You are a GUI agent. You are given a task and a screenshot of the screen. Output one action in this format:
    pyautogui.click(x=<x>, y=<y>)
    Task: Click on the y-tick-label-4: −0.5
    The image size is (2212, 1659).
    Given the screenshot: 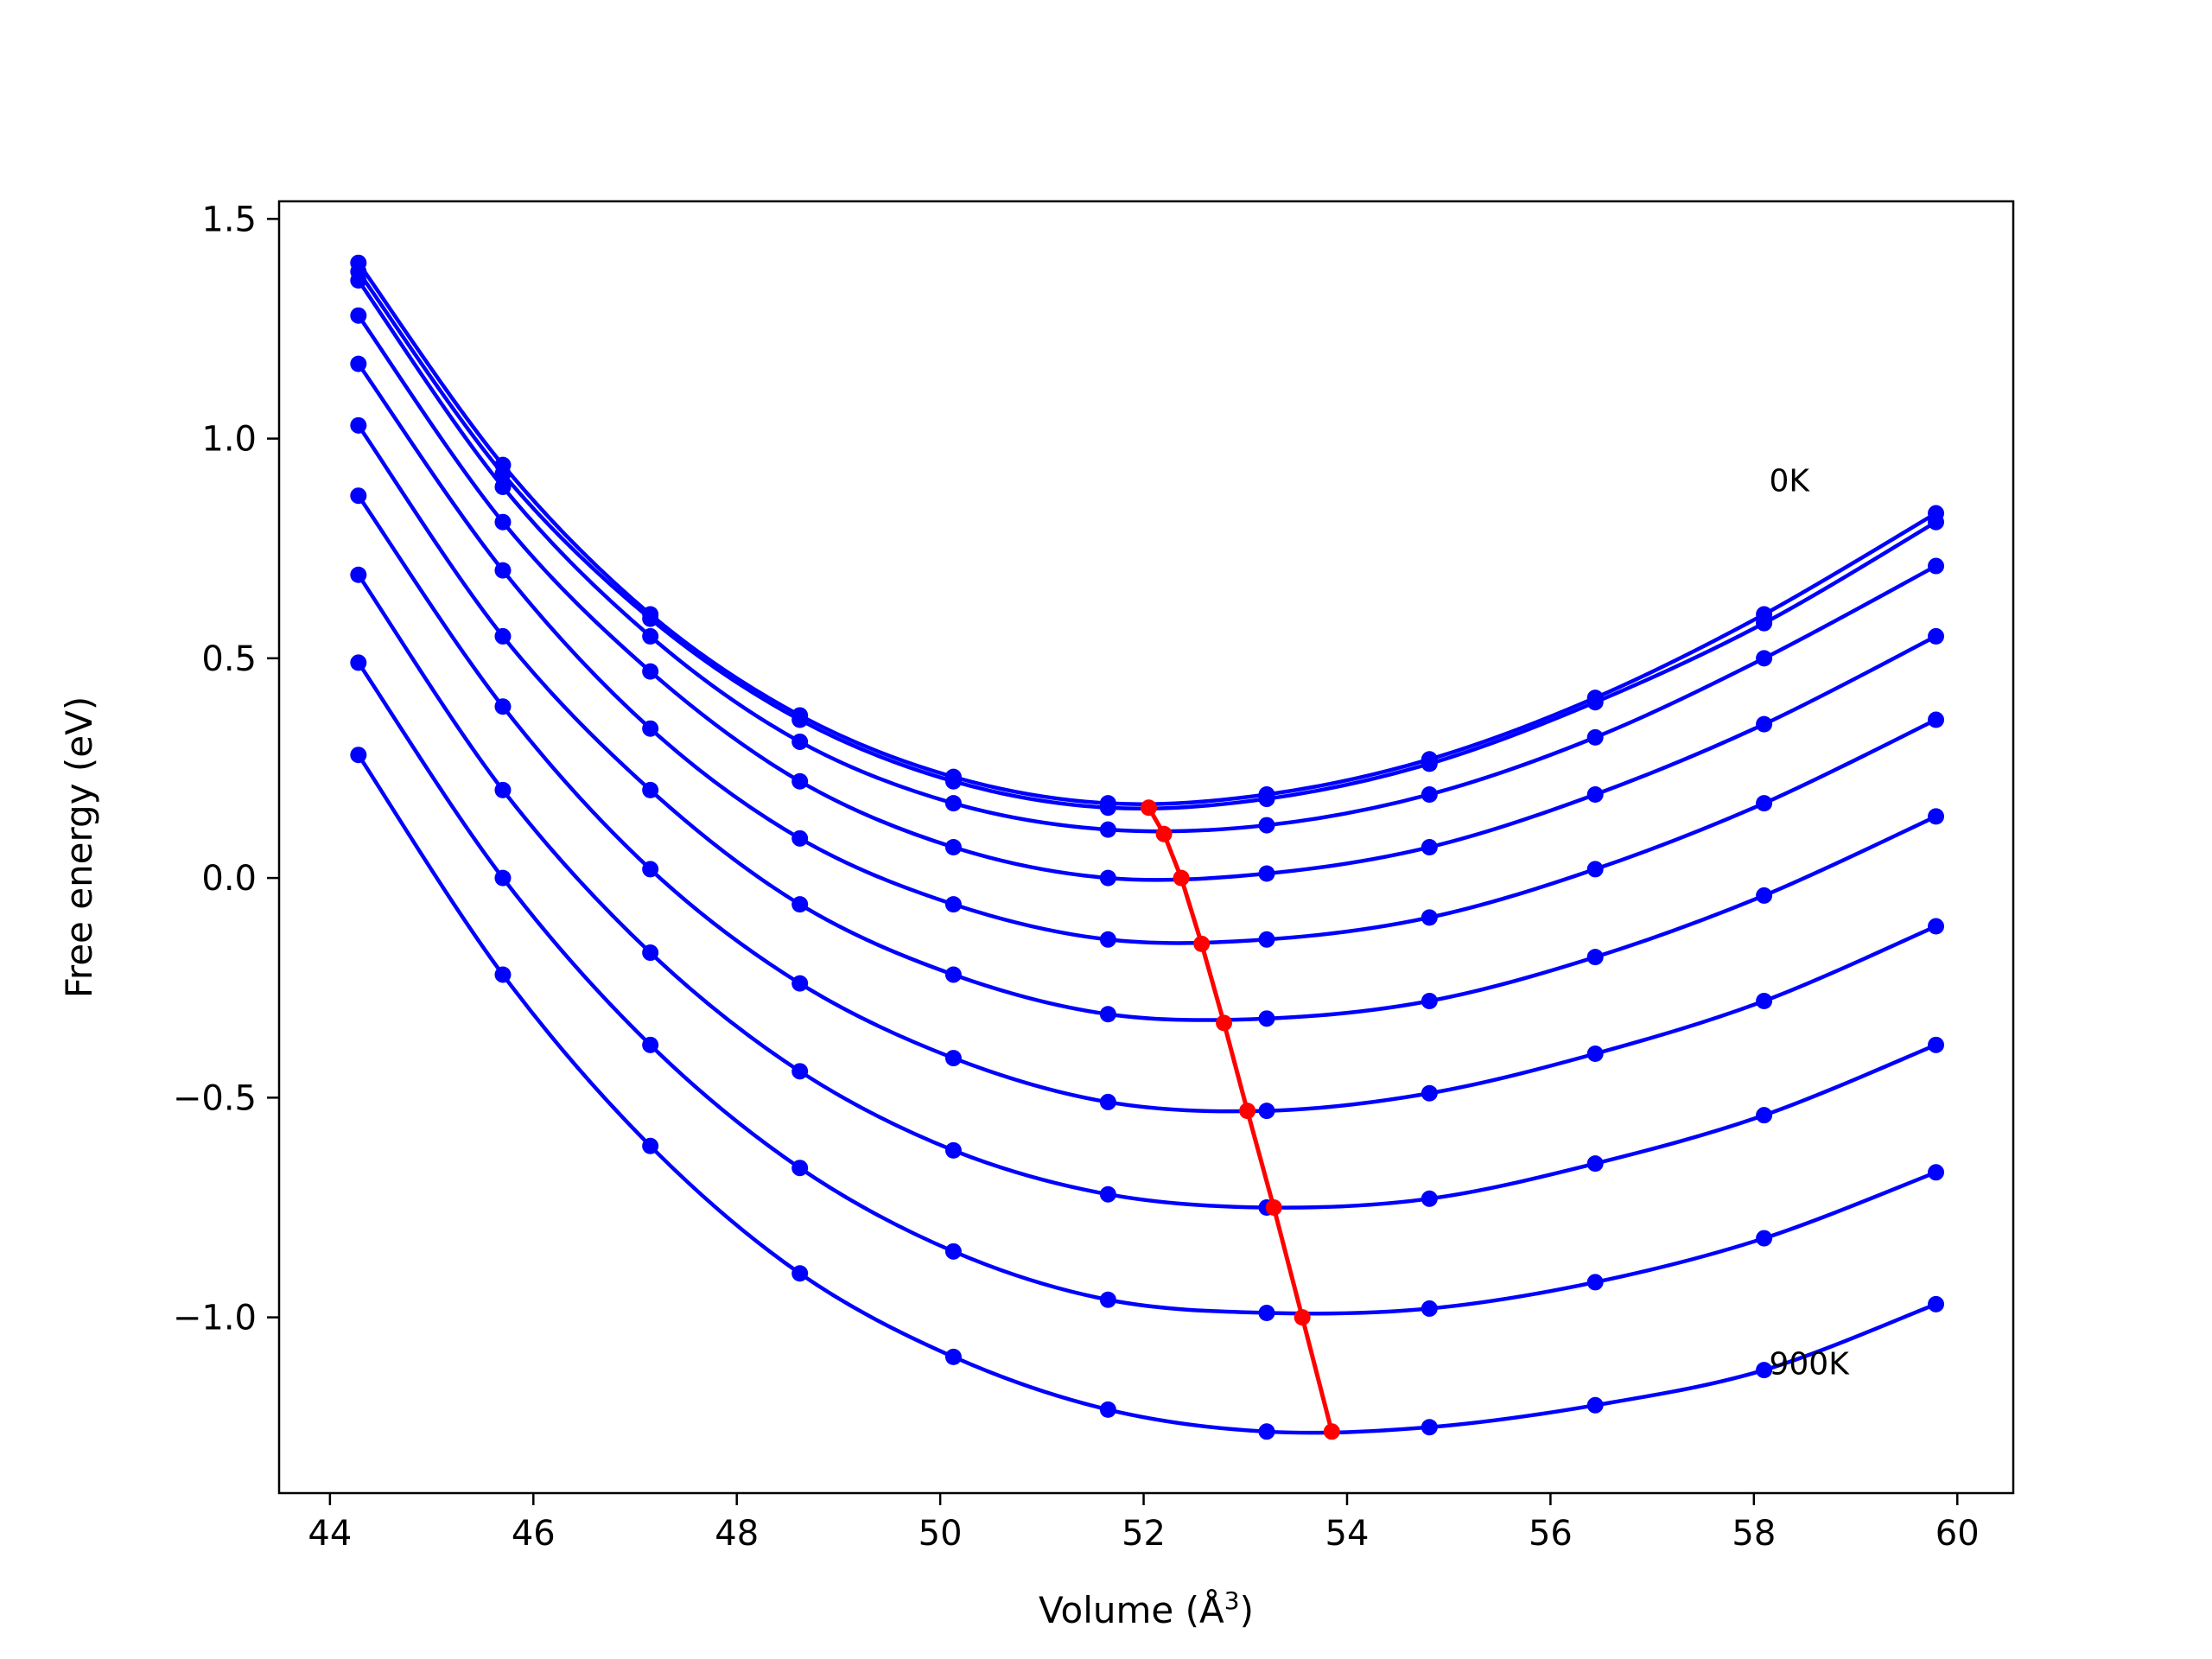 What is the action you would take?
    pyautogui.click(x=215, y=1098)
    